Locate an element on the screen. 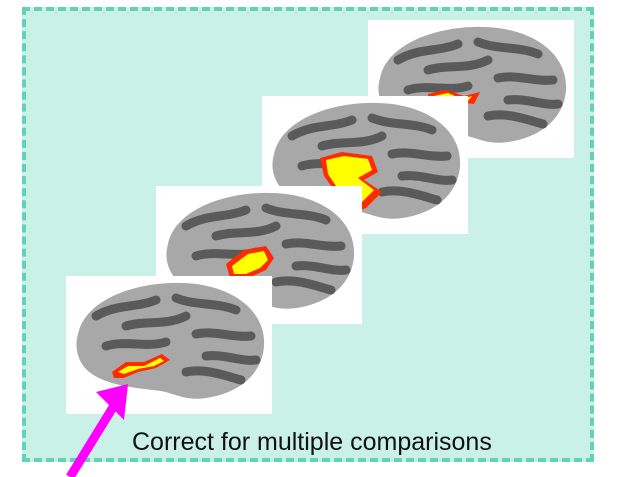  inflated-brain-icon is located at coordinates (170, 340).